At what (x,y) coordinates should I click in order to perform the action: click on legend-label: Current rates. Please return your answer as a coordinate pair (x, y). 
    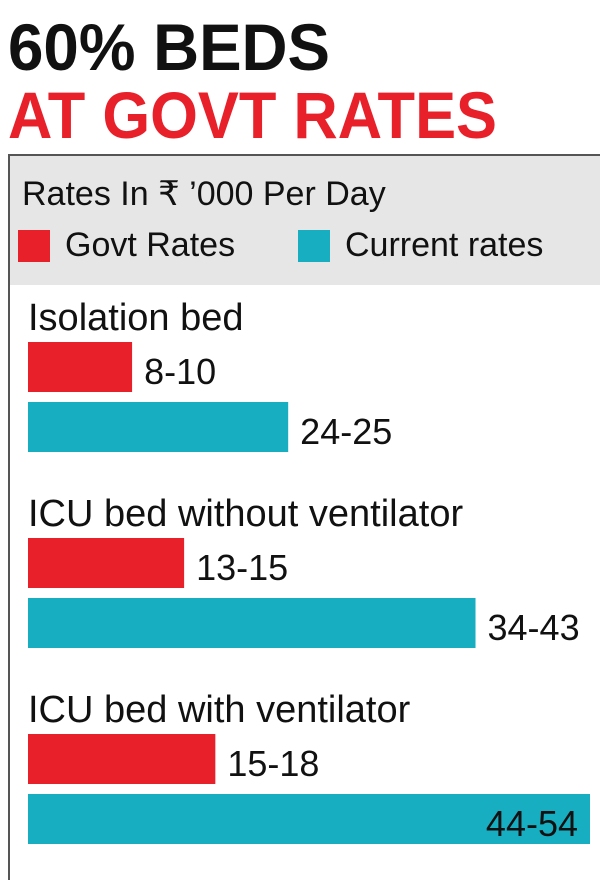
    Looking at the image, I should click on (444, 245).